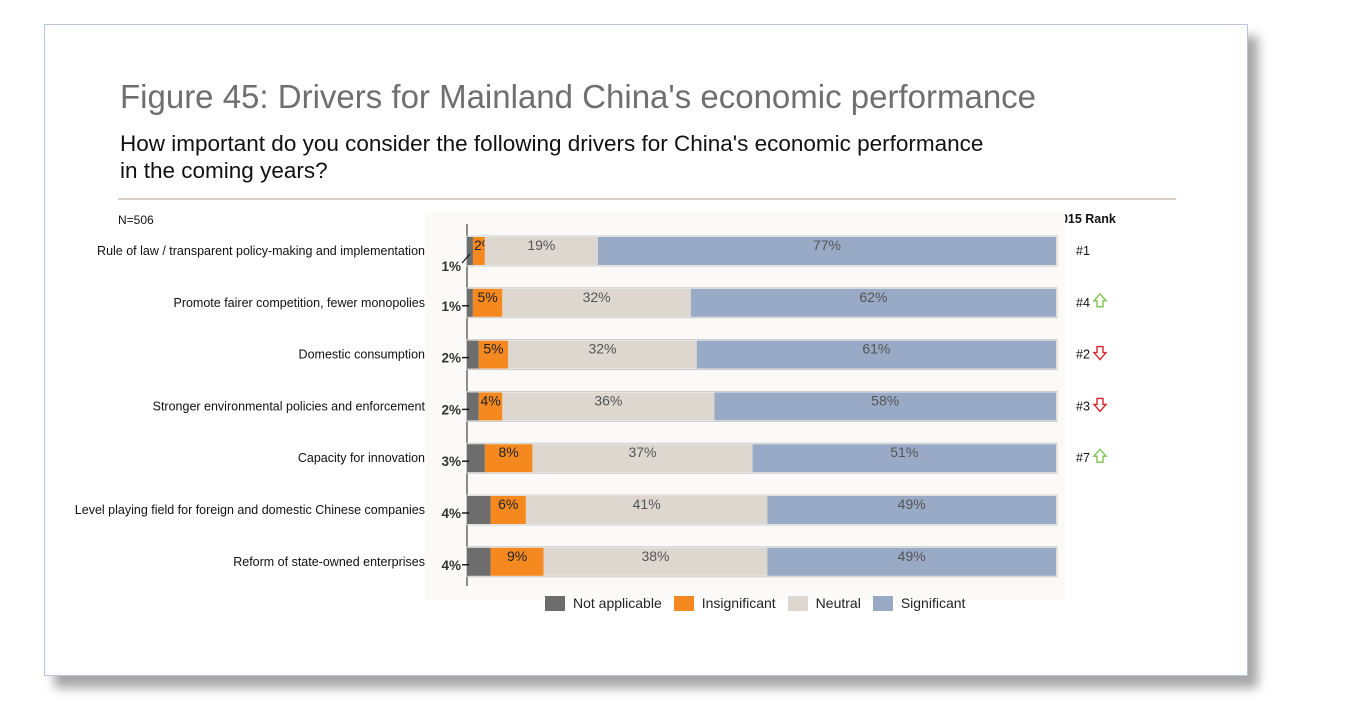 The width and height of the screenshot is (1350, 722). I want to click on category-label-reform-of-state-owned-enterprises: Reform of state-owned enterprises, so click(329, 562).